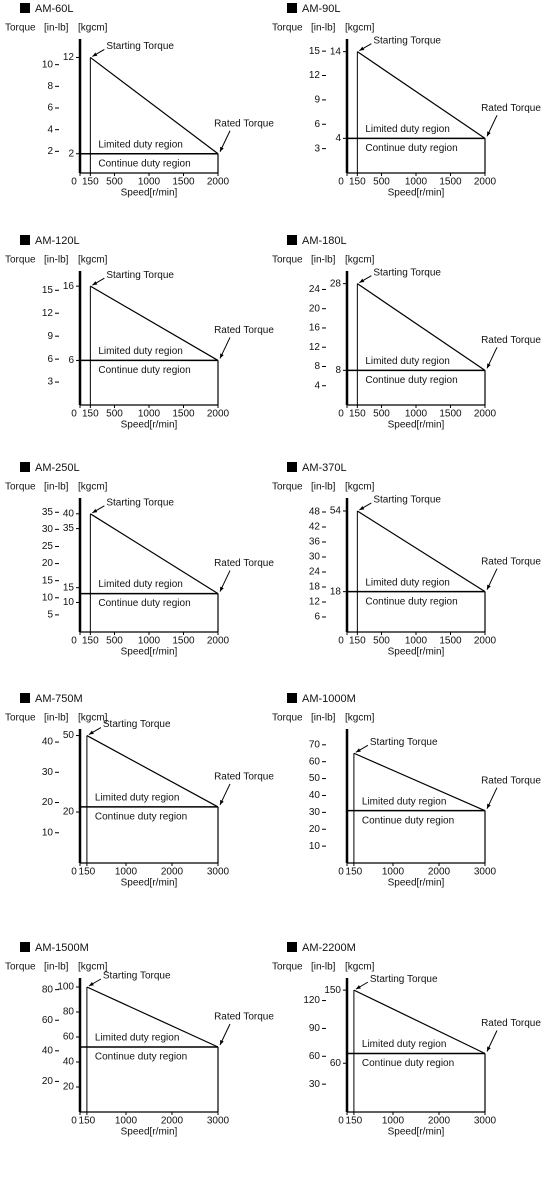 Image resolution: width=546 pixels, height=1179 pixels. Describe the element at coordinates (69, 735) in the screenshot. I see `y2-tick-label: 50` at that location.